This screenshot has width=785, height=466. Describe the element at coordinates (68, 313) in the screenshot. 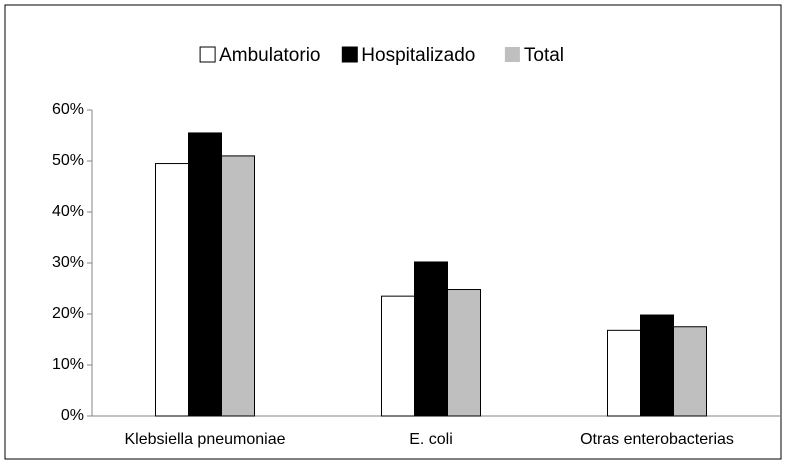

I see `y-tick-label: 20%` at that location.